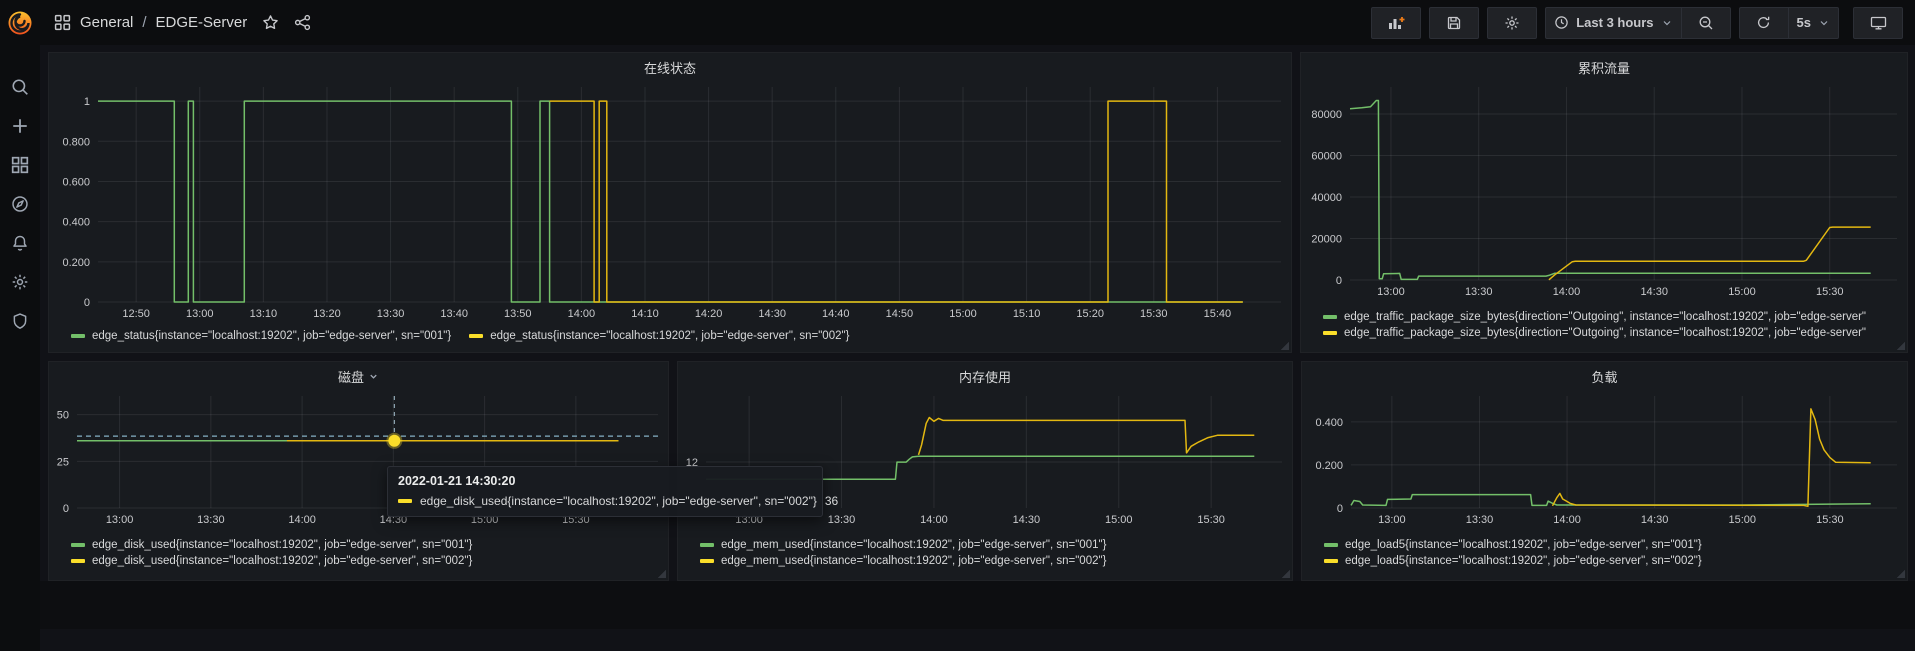  I want to click on sidebar-item-dashboards, so click(20, 164).